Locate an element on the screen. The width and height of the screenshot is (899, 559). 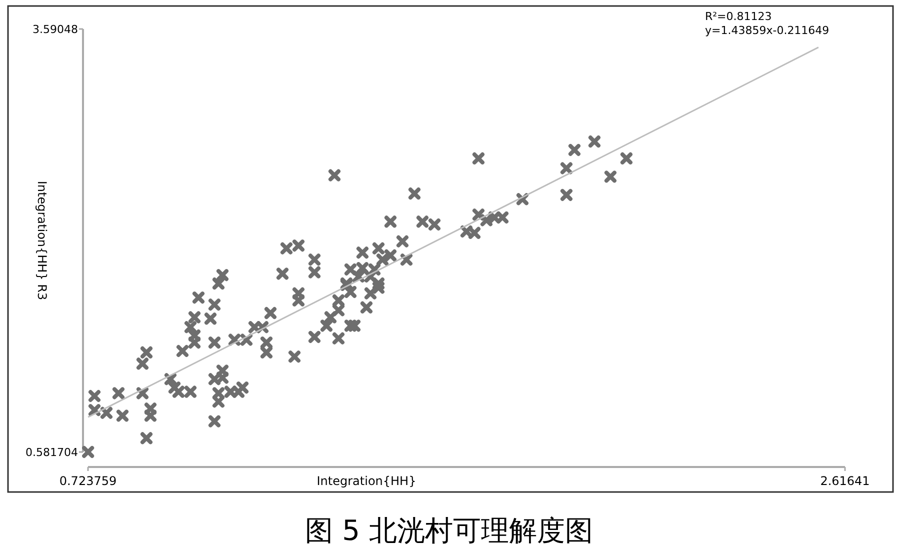
text: R²=0.81123 is located at coordinates (738, 16).